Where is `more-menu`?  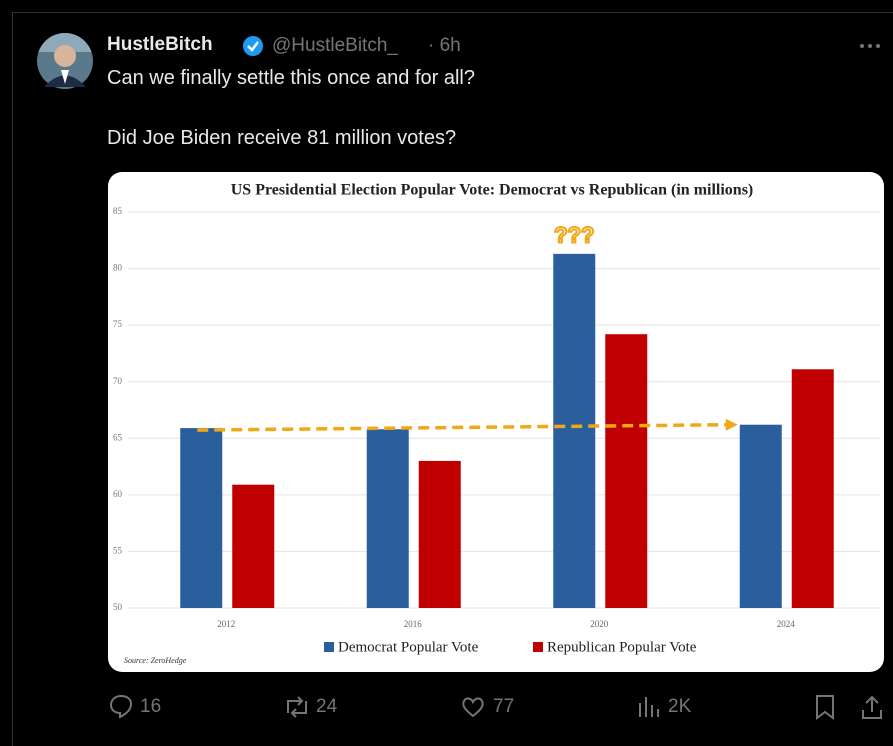
more-menu is located at coordinates (870, 46).